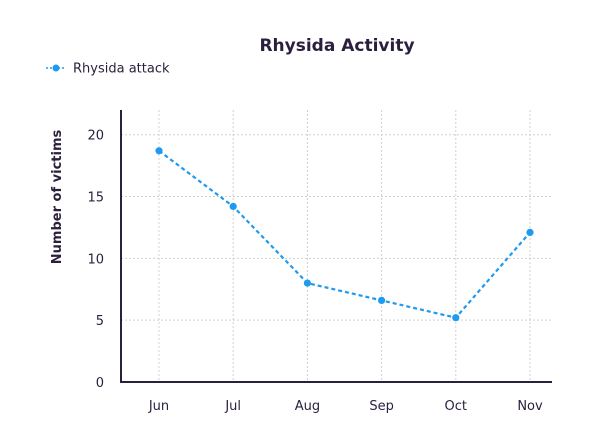 The image size is (600, 445). I want to click on legend: Rhysida attack, so click(108, 69).